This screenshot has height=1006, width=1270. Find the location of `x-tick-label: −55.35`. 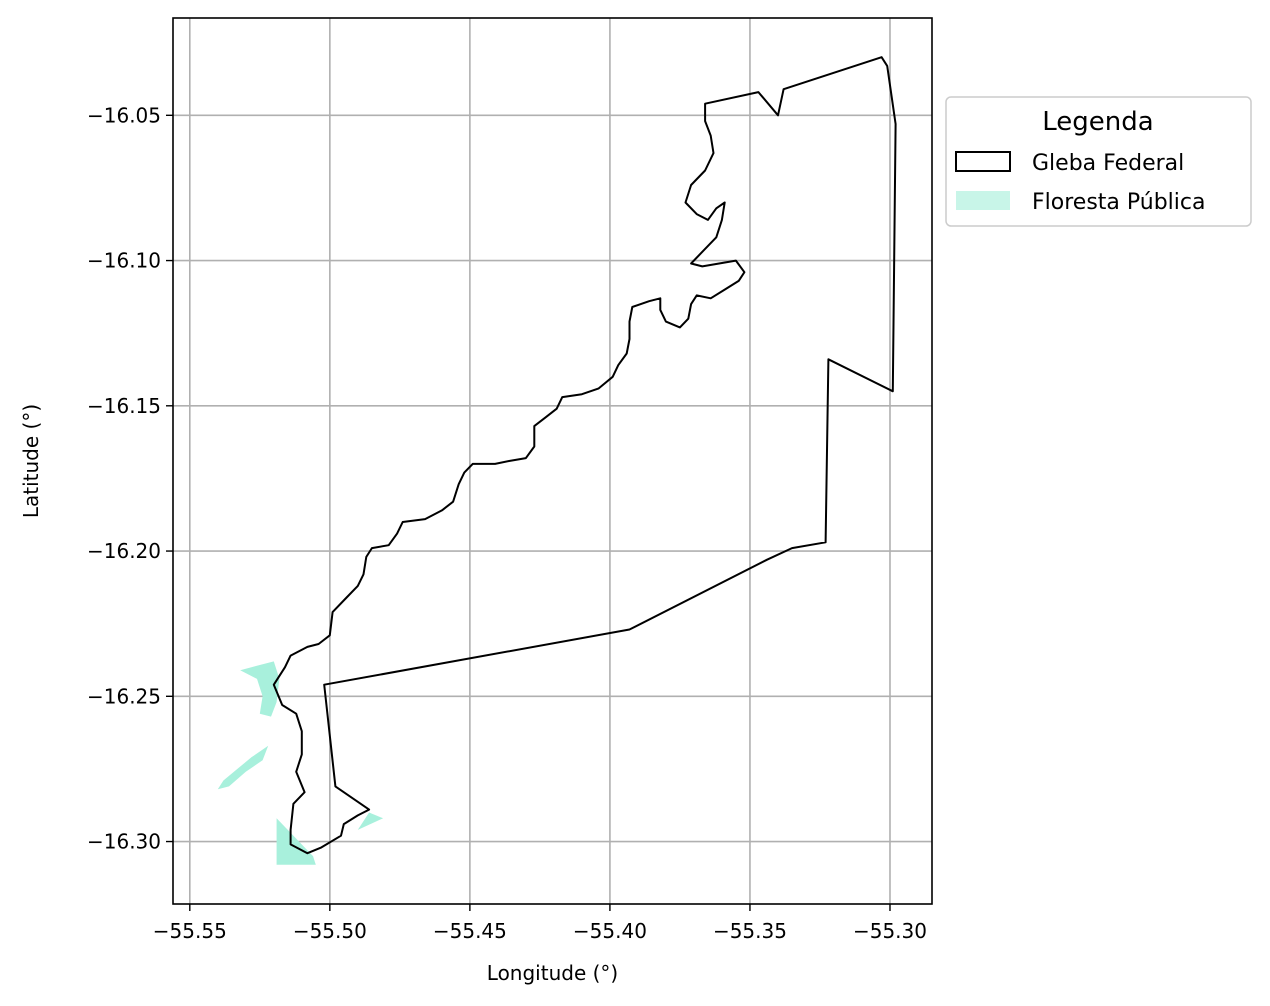

x-tick-label: −55.35 is located at coordinates (750, 931).